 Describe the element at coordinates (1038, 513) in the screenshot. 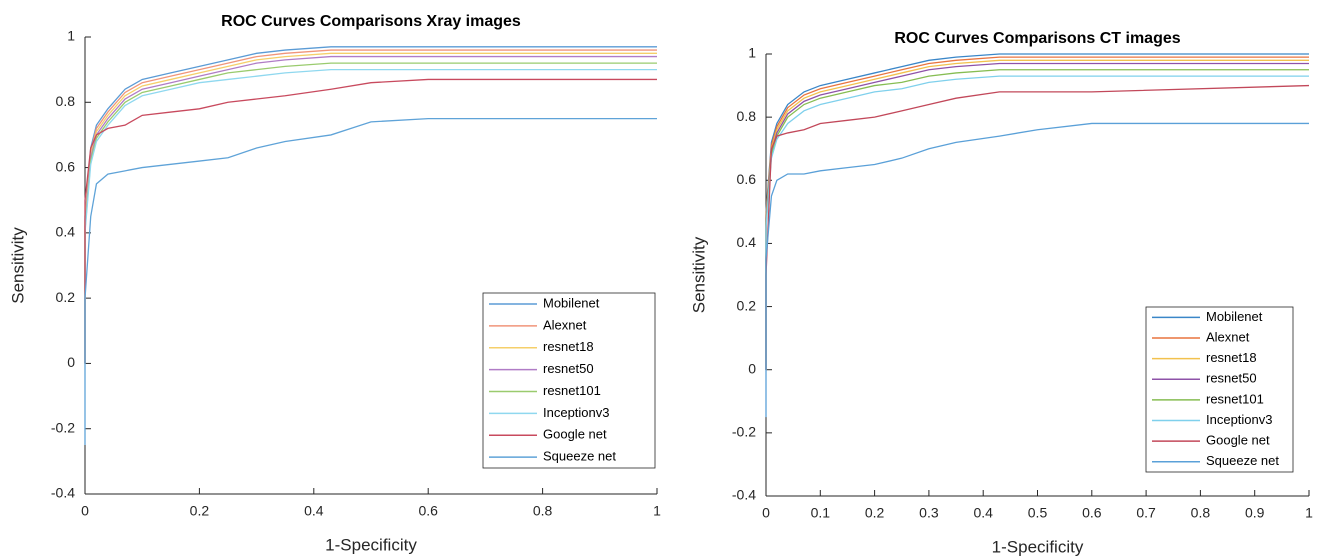

I see `x-tick-label: 0.5` at that location.